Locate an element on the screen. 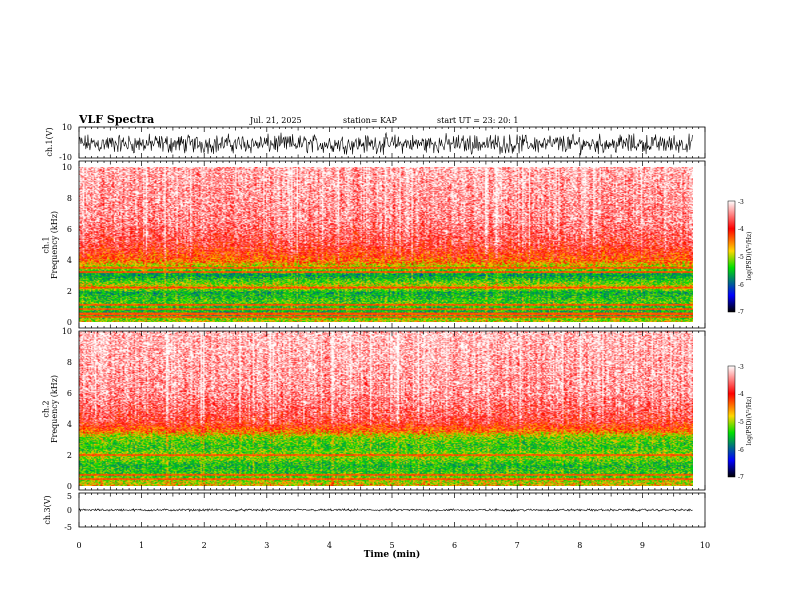 The width and height of the screenshot is (792, 612). x-tick-label: 2 is located at coordinates (204, 545).